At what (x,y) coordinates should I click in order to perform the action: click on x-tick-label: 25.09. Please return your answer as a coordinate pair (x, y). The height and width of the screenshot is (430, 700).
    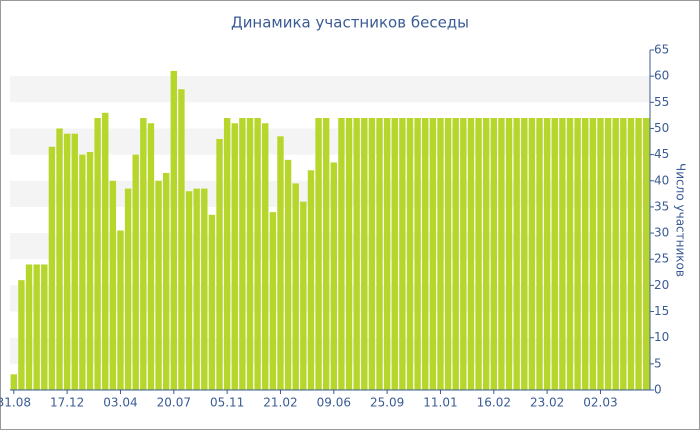
    Looking at the image, I should click on (387, 403).